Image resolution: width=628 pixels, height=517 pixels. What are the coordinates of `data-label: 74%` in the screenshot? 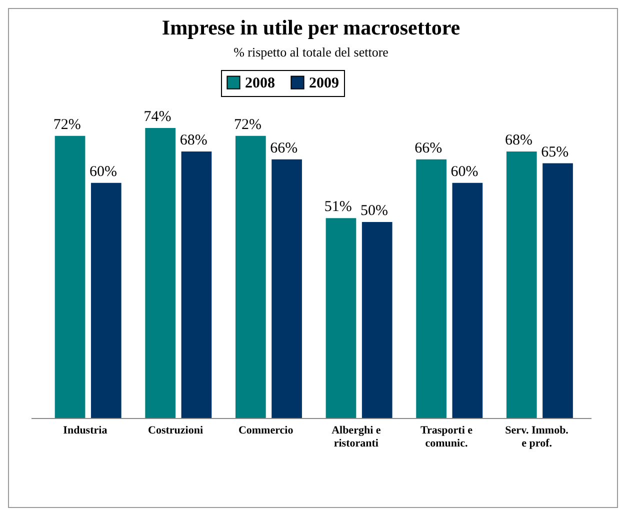 It's located at (158, 117).